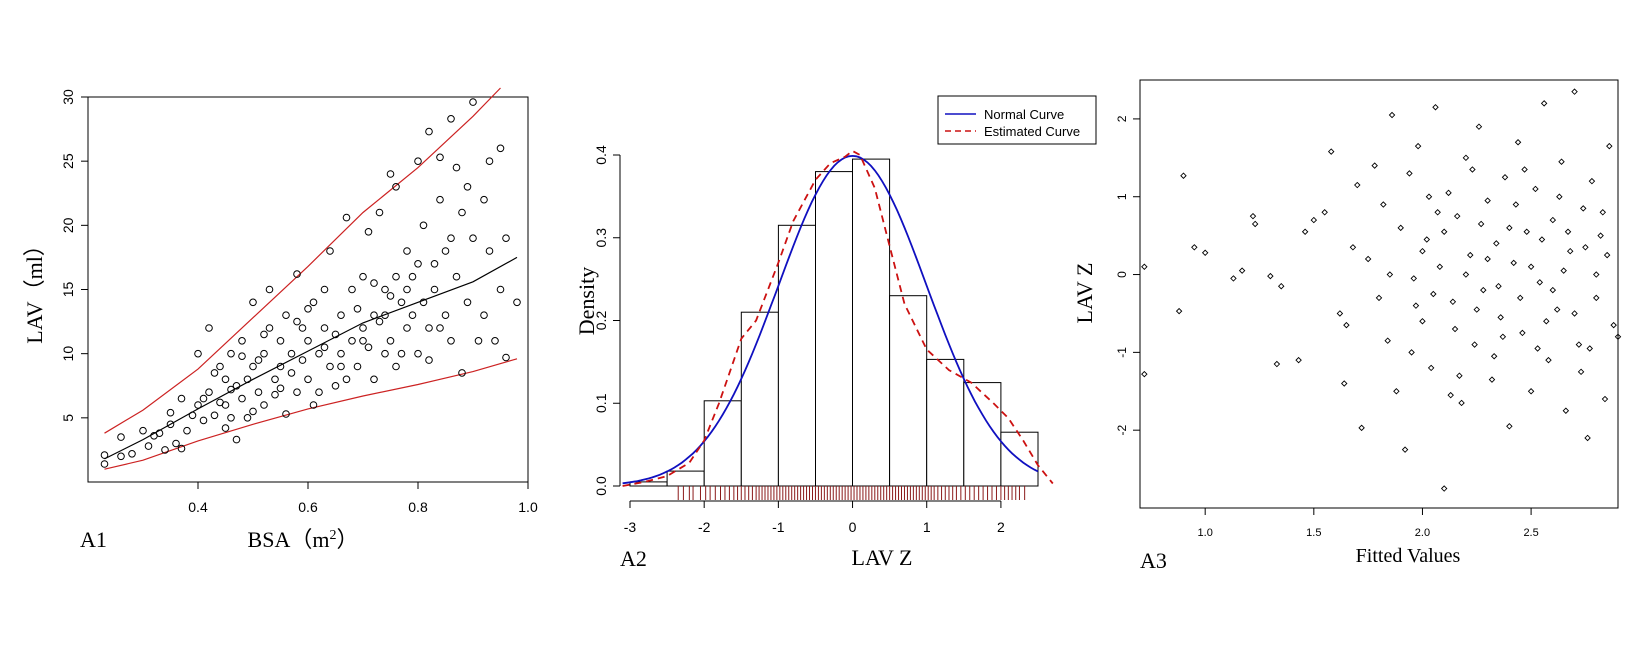  What do you see at coordinates (1127, 275) in the screenshot?
I see `a3-y-axis: -2 -1 0 1 2` at bounding box center [1127, 275].